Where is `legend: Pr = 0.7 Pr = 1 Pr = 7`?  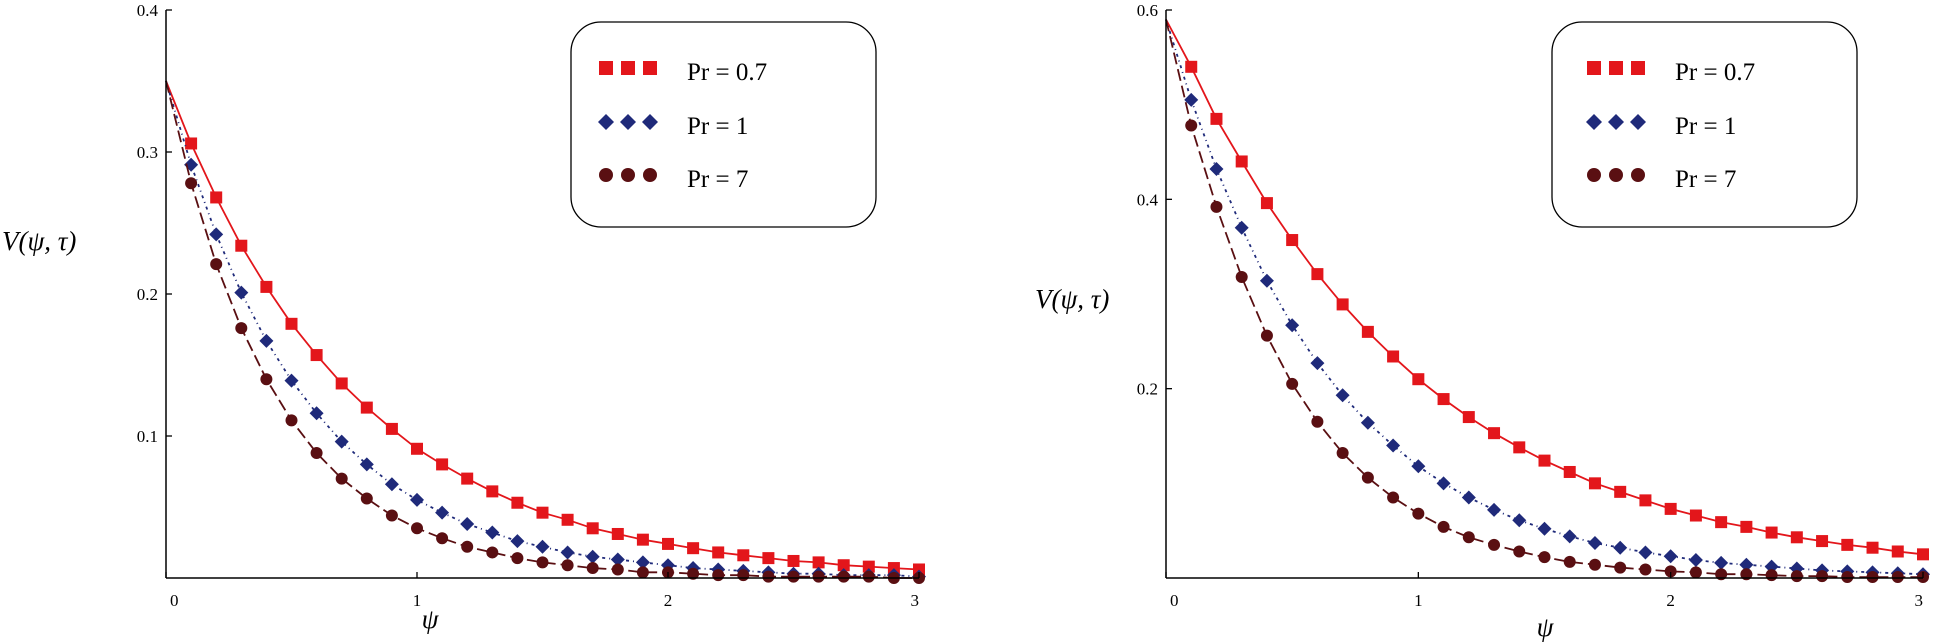
legend: Pr = 0.7 Pr = 1 Pr = 7 is located at coordinates (1704, 124).